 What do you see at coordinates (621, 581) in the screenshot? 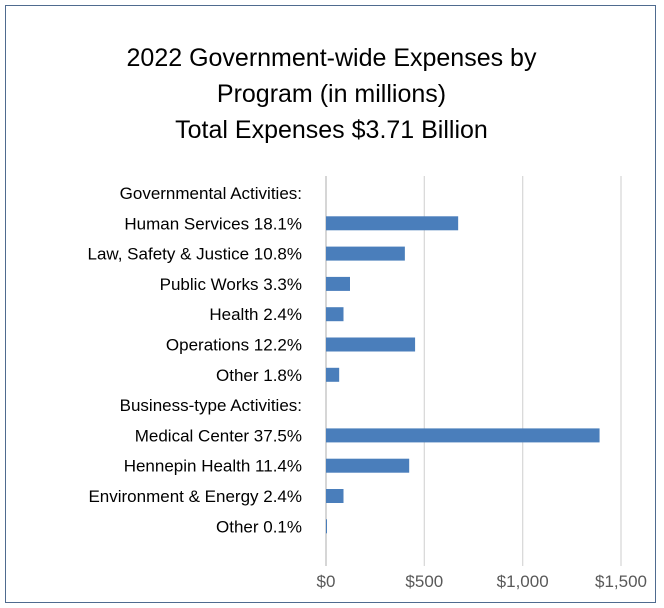
I see `x-tick-label: $1,500` at bounding box center [621, 581].